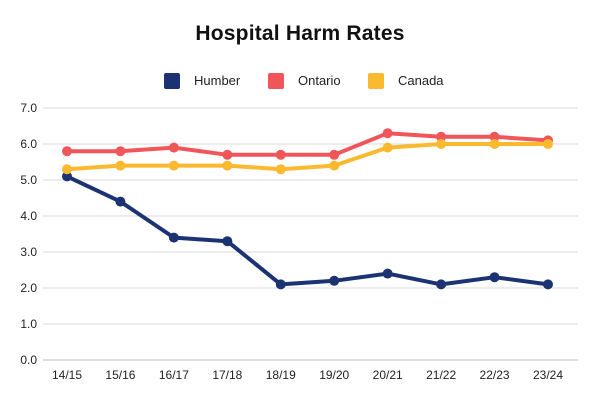  What do you see at coordinates (67, 375) in the screenshot?
I see `x-tick-label: 14/15` at bounding box center [67, 375].